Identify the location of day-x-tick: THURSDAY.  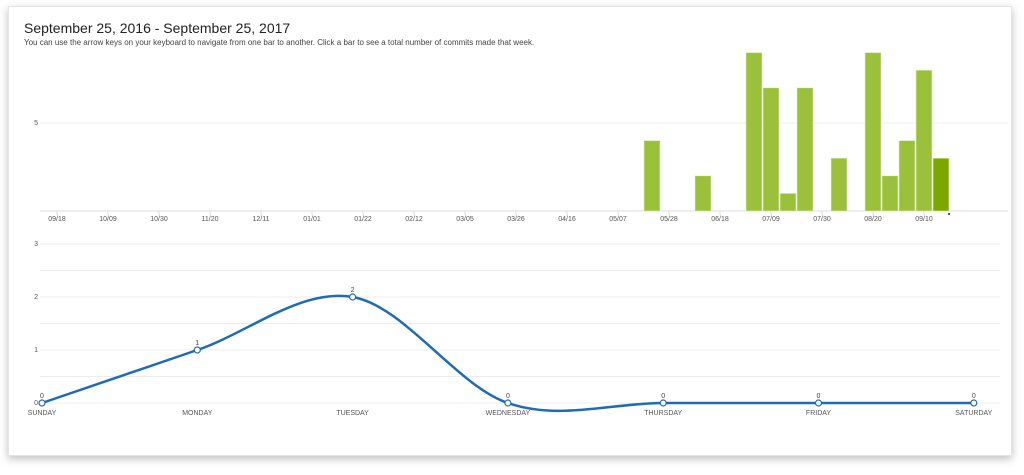
(663, 413).